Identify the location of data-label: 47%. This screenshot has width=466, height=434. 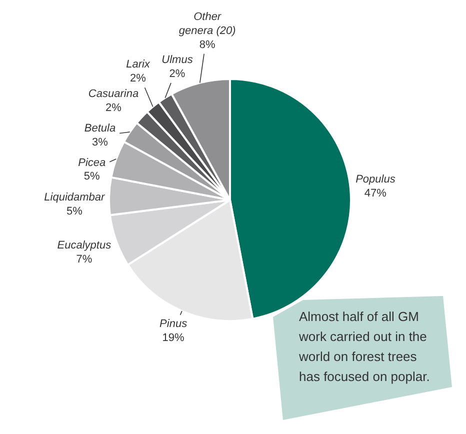
(375, 193).